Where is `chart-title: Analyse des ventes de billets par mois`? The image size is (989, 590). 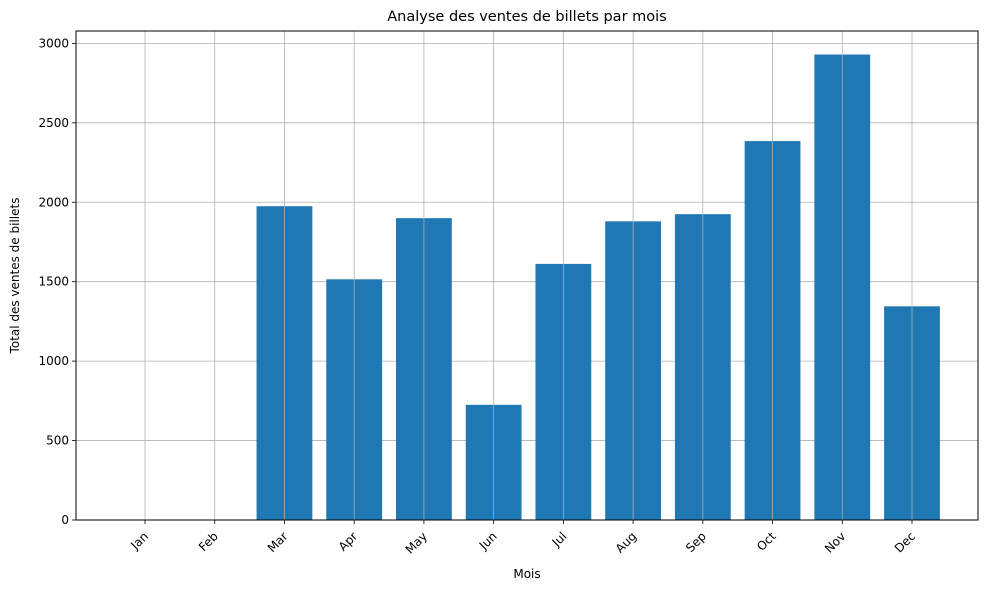 chart-title: Analyse des ventes de billets par mois is located at coordinates (526, 17).